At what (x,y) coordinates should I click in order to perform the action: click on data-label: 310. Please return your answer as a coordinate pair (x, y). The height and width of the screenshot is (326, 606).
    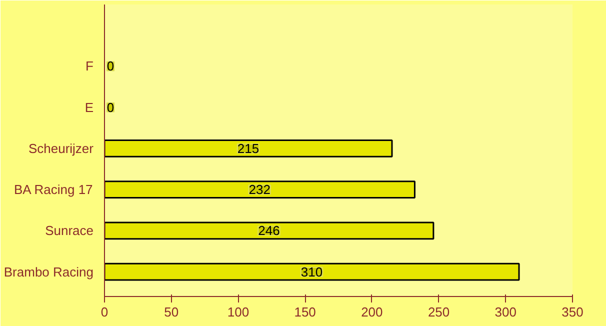
    Looking at the image, I should click on (311, 272).